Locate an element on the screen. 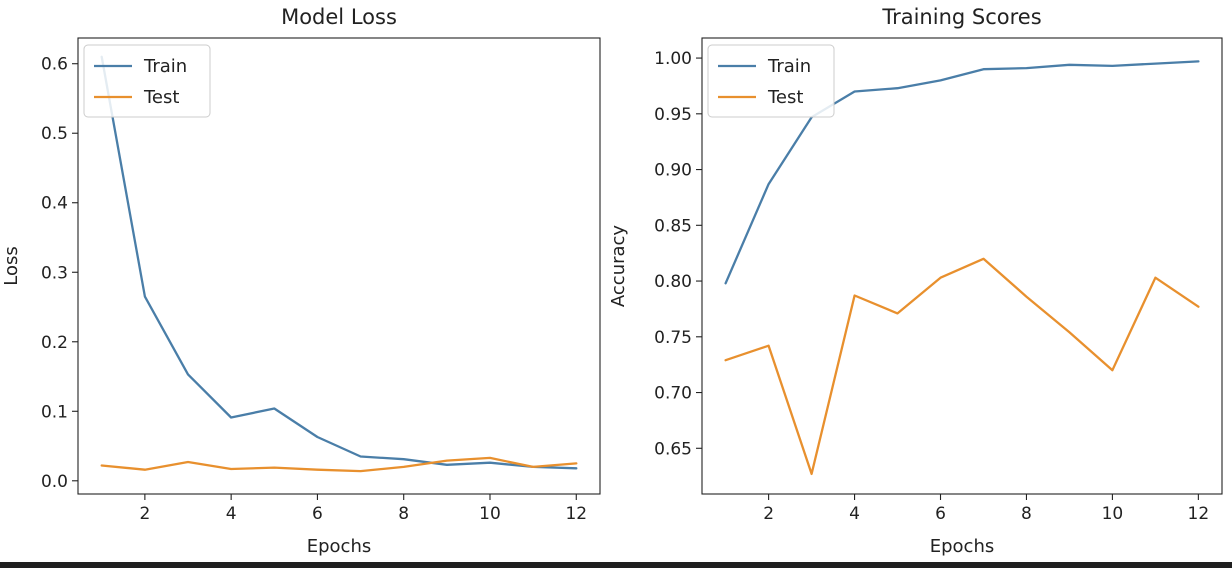 The width and height of the screenshot is (1232, 568). y-tick-label: 0.6 is located at coordinates (54, 65).